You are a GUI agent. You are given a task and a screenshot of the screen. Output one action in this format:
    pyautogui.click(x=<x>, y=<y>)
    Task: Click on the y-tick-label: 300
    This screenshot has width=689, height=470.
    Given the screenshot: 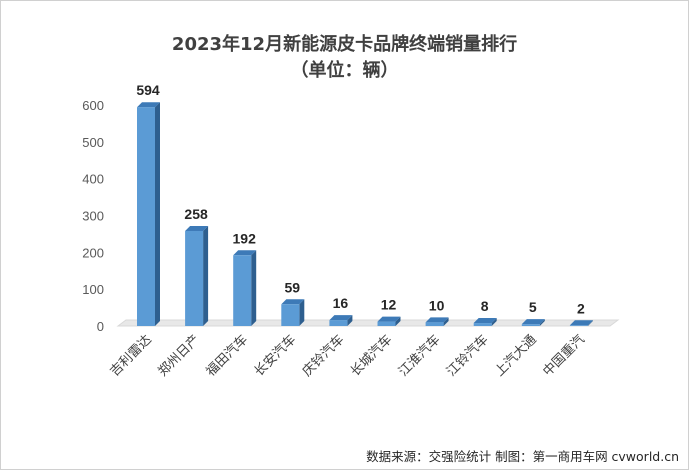 What is the action you would take?
    pyautogui.click(x=93, y=216)
    